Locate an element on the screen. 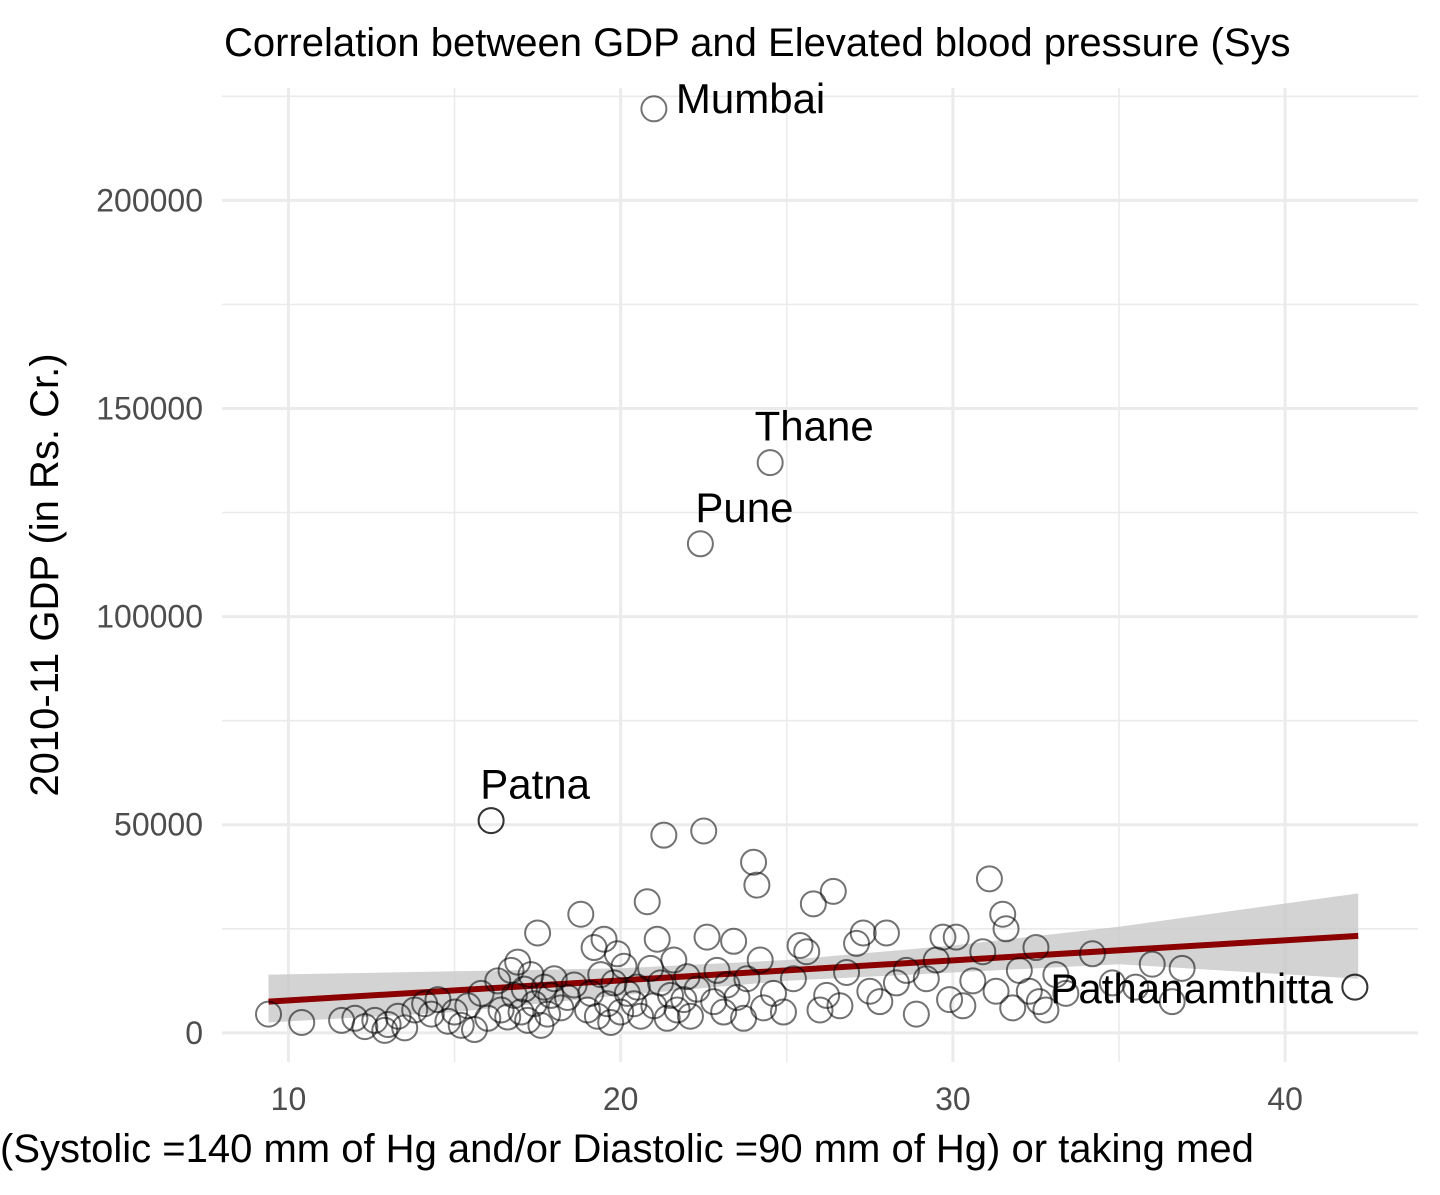 This screenshot has height=1195, width=1440. point-label: Patna is located at coordinates (535, 784).